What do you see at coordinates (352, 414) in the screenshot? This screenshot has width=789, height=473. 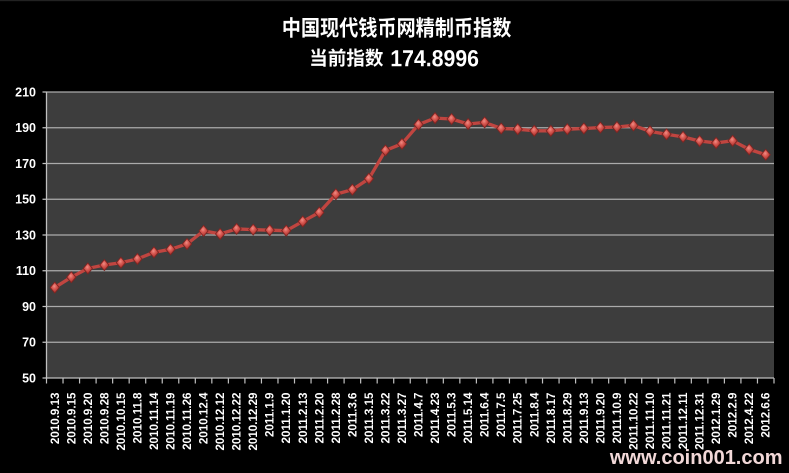 I see `svg-text: 2011.3.6` at bounding box center [352, 414].